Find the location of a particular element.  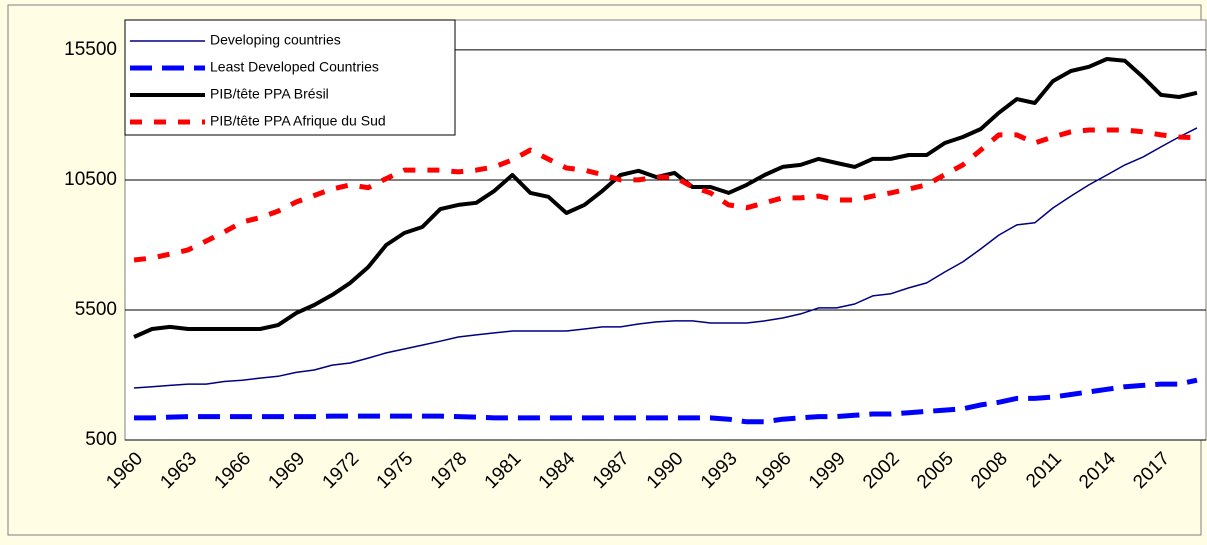

legend-label: Least Developed Countries is located at coordinates (294, 67).